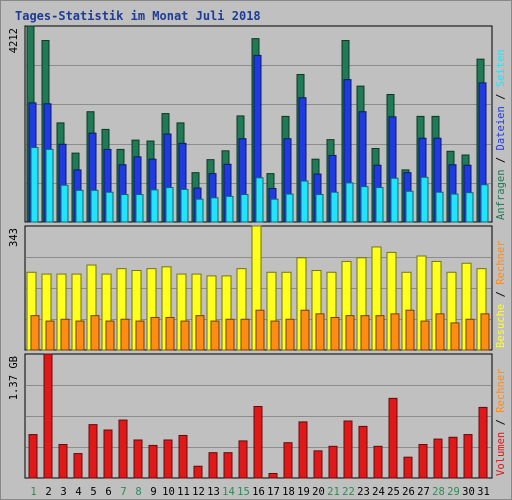  Describe the element at coordinates (408, 492) in the screenshot. I see `x-tick-label: 26` at that location.